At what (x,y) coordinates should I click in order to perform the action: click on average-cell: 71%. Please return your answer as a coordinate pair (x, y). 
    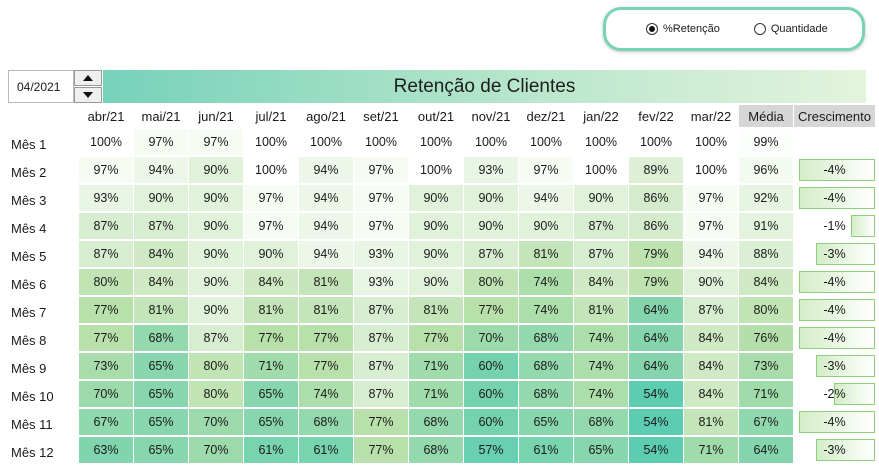
    Looking at the image, I should click on (766, 394).